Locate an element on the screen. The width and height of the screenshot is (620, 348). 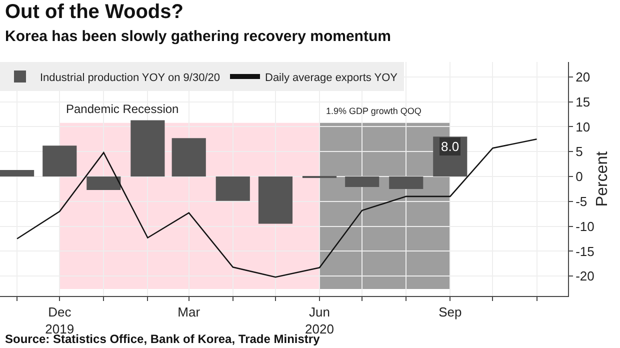
y-tick-label: 20 is located at coordinates (583, 76).